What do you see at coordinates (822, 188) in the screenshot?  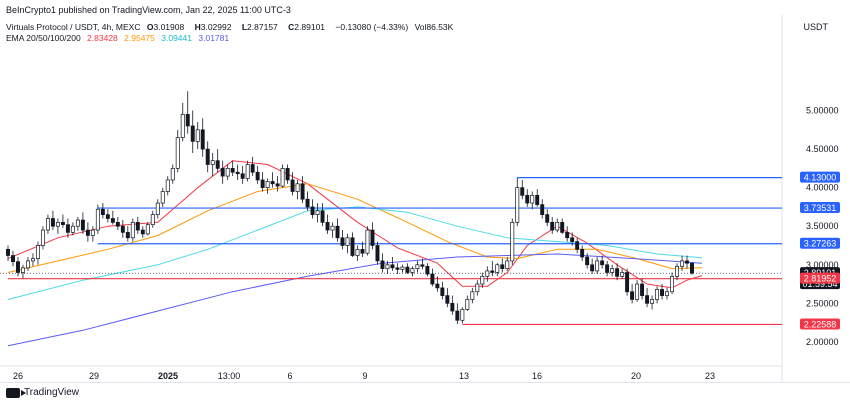 I see `y-tick-label: 4.00000` at bounding box center [822, 188].